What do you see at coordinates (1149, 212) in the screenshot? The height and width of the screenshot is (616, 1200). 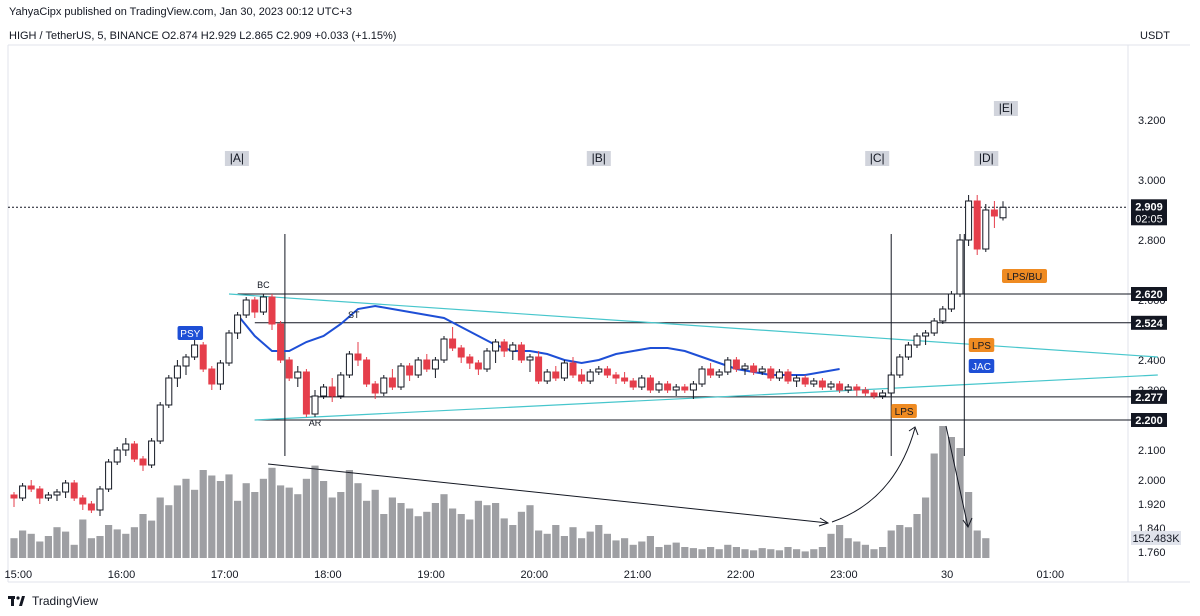 I see `last-price-box` at bounding box center [1149, 212].